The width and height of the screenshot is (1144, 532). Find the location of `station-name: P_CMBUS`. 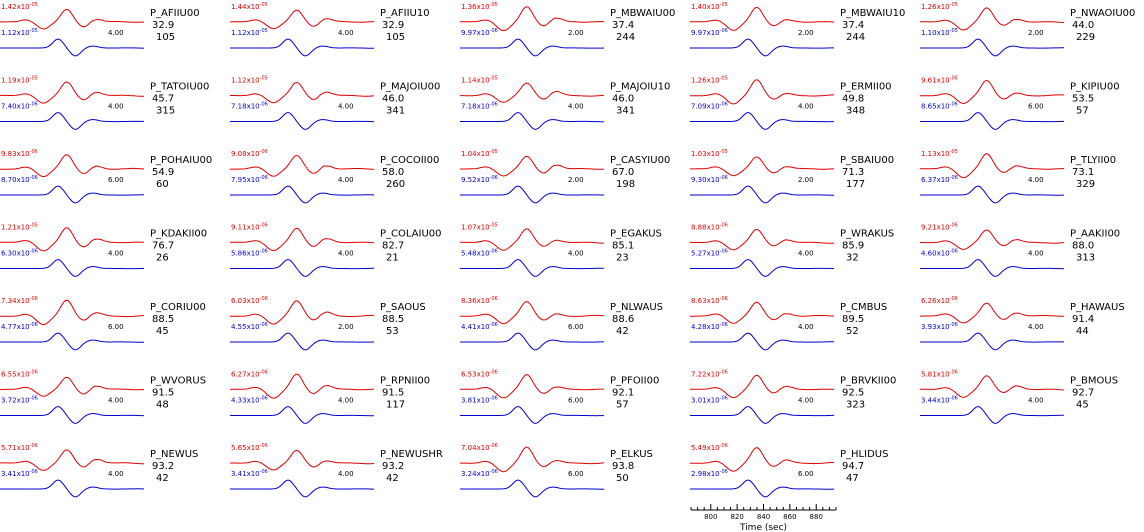

station-name: P_CMBUS is located at coordinates (863, 307).